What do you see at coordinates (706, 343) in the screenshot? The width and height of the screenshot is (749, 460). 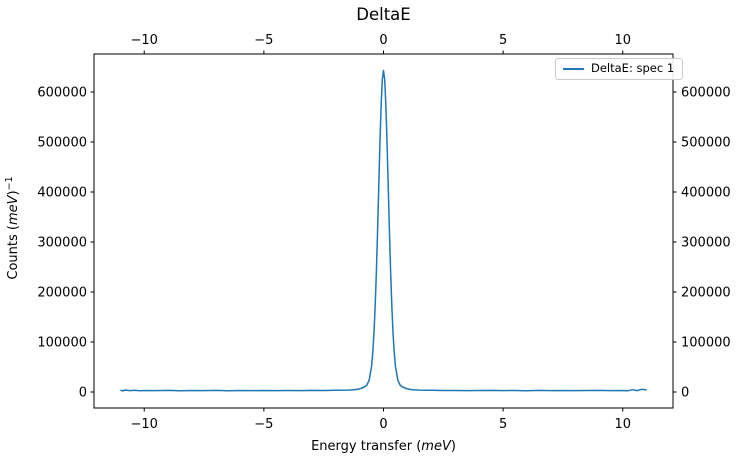 I see `y-tick-label-right: 100000` at bounding box center [706, 343].